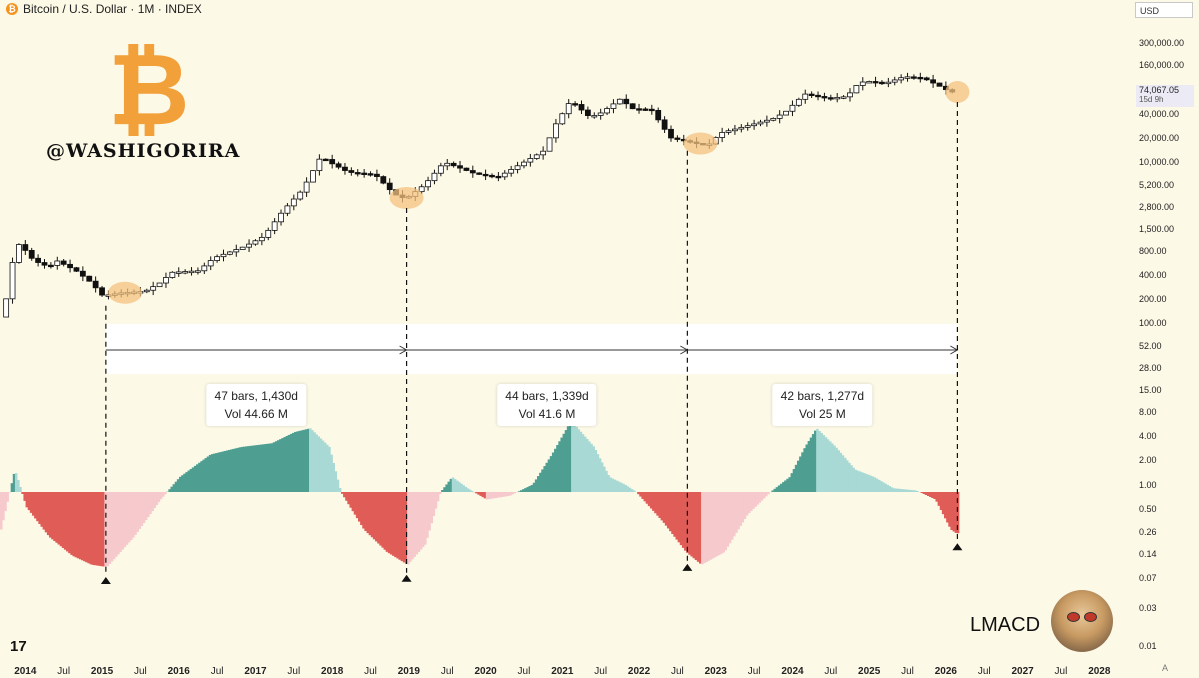 The width and height of the screenshot is (1199, 678). Describe the element at coordinates (1148, 508) in the screenshot. I see `price-axis-label: 0.50` at that location.